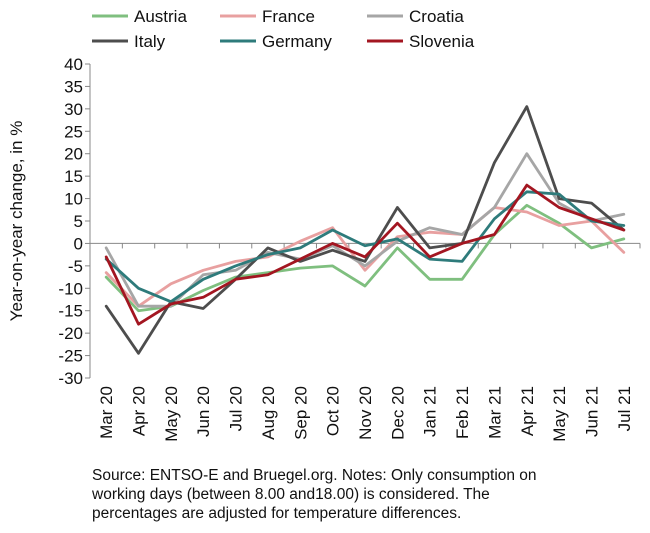  I want to click on x-tick-label: Nov 20, so click(365, 413).